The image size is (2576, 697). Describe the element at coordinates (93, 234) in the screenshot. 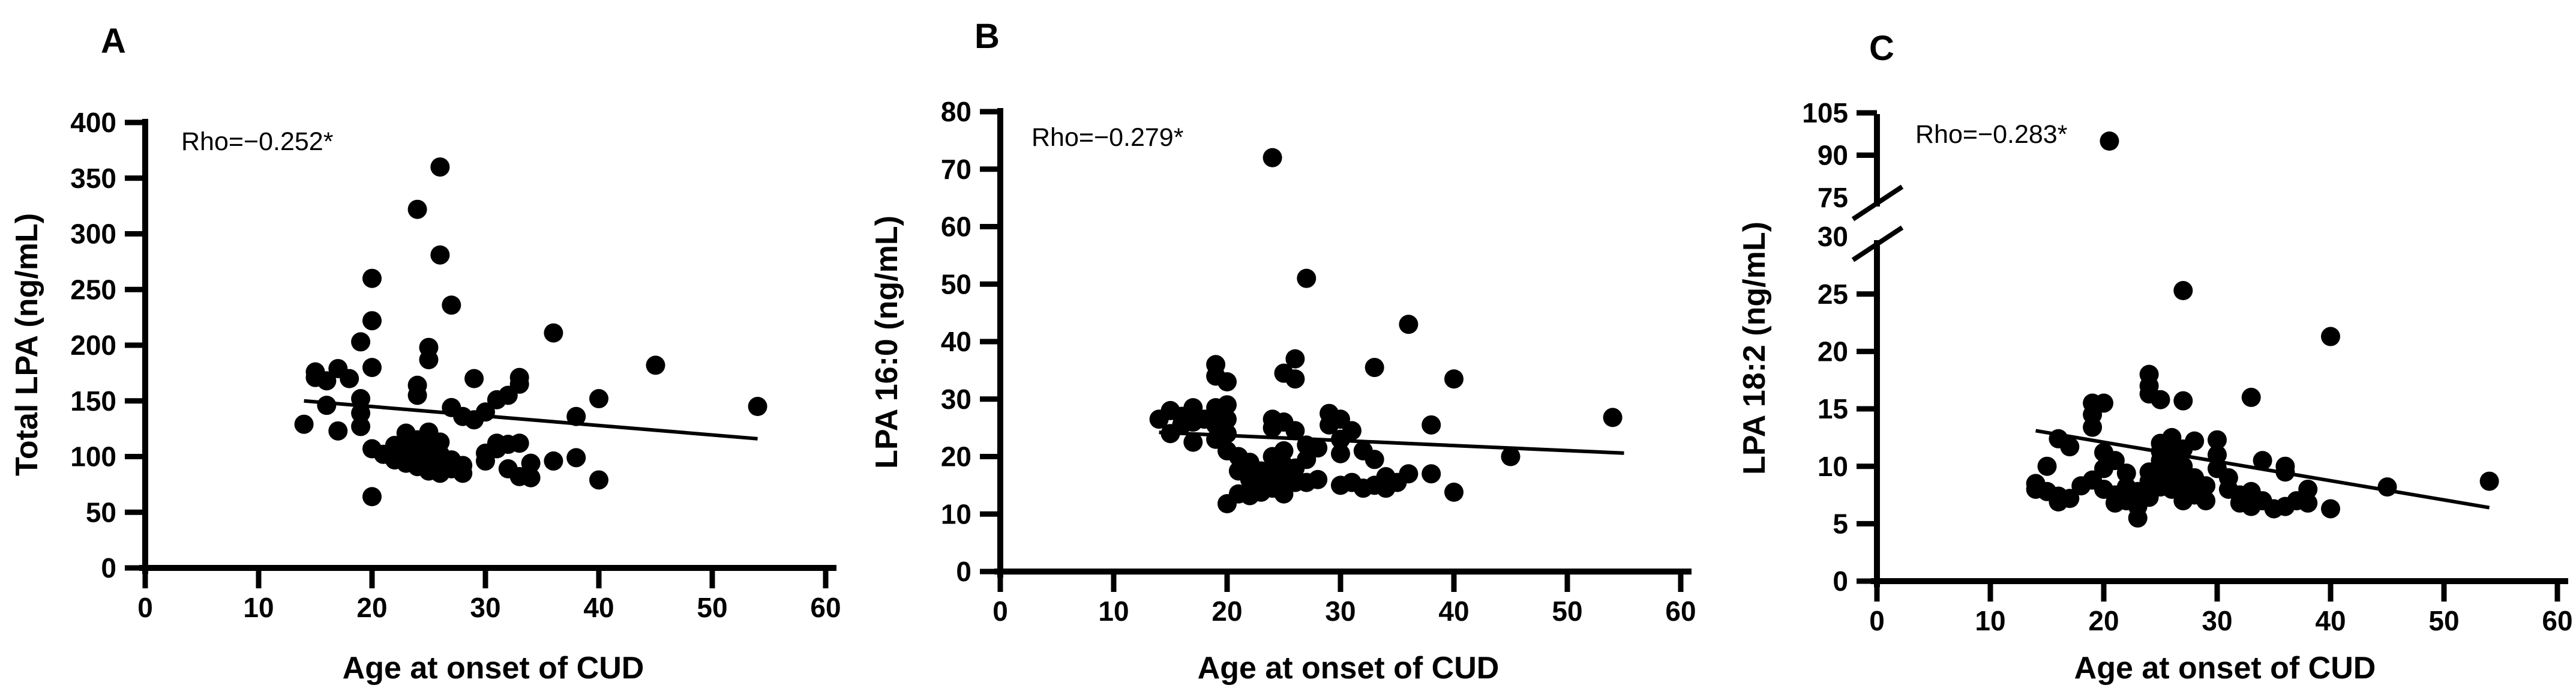

I see `y-tick-label: 300` at that location.